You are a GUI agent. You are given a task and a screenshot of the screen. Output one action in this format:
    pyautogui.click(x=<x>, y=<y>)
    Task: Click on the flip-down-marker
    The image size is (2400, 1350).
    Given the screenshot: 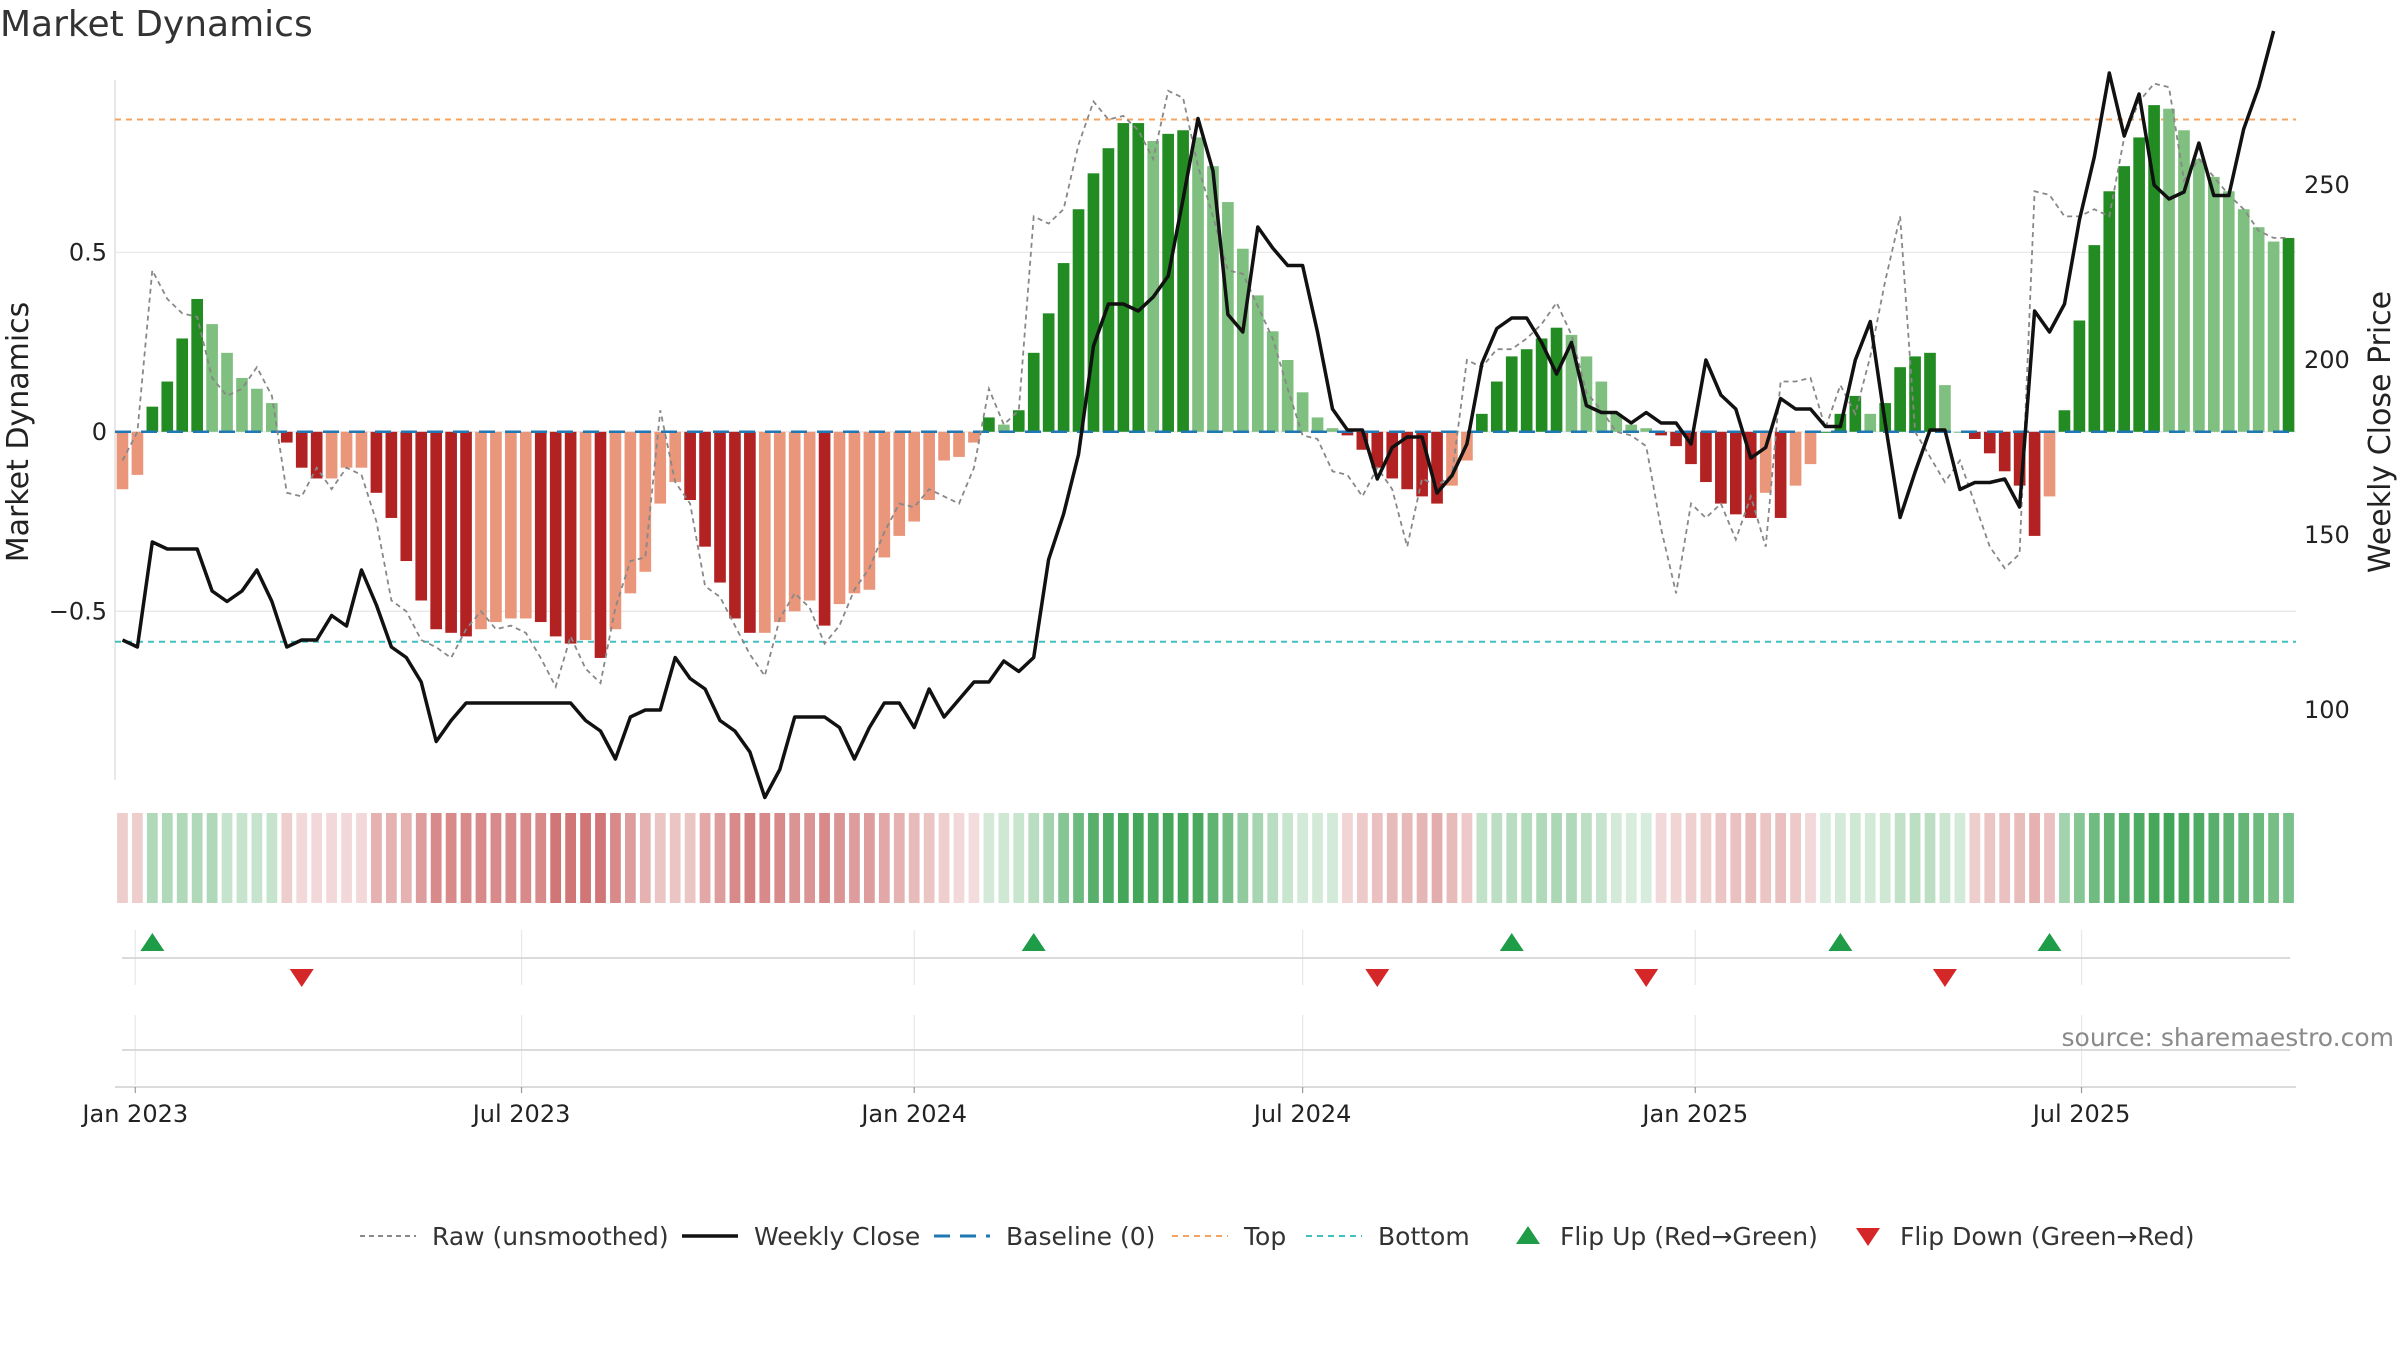 What is the action you would take?
    pyautogui.click(x=1944, y=978)
    